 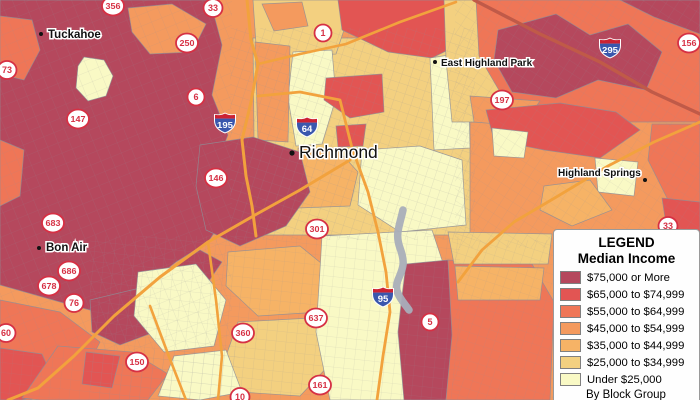 I want to click on svg-text: 301, so click(x=317, y=229).